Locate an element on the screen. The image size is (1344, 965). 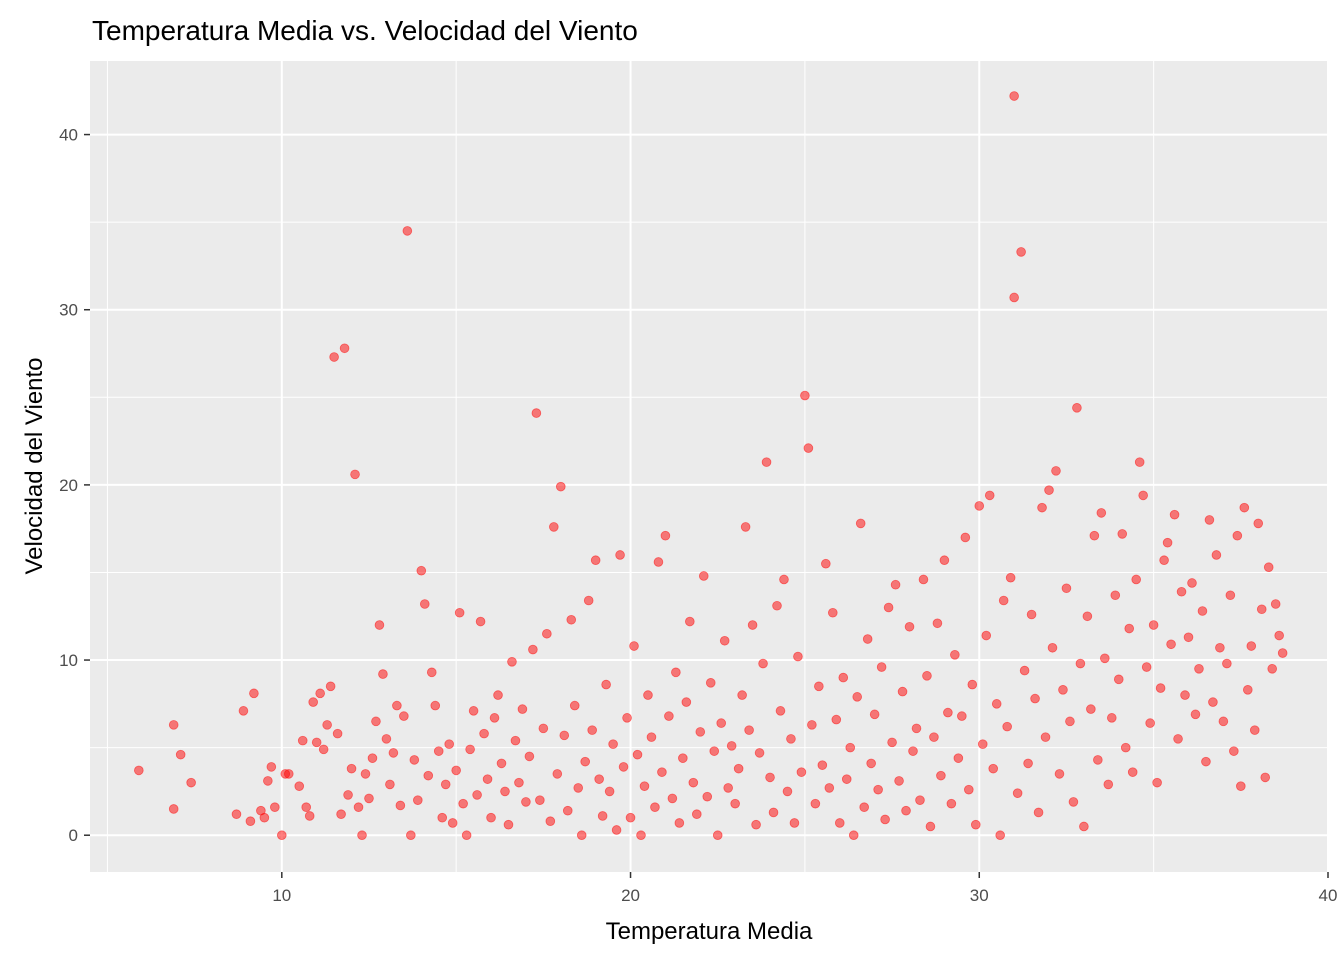
y-tick-label: 0 is located at coordinates (73, 835).